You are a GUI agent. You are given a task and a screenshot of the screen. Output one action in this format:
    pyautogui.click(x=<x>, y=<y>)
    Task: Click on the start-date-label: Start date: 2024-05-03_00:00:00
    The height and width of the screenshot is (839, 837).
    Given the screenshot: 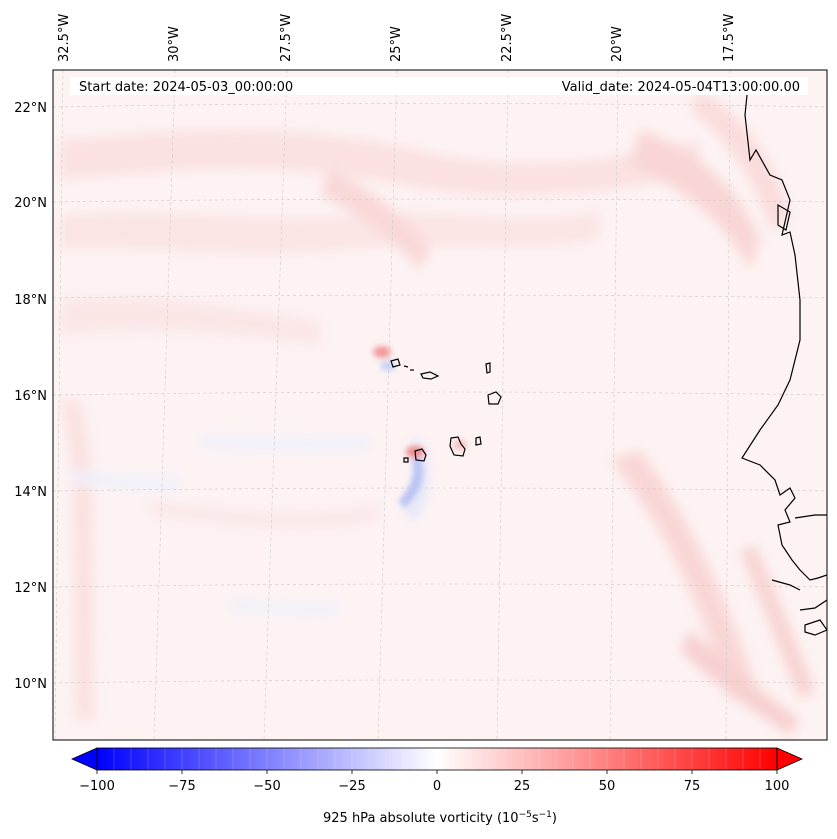 What is the action you would take?
    pyautogui.click(x=186, y=87)
    